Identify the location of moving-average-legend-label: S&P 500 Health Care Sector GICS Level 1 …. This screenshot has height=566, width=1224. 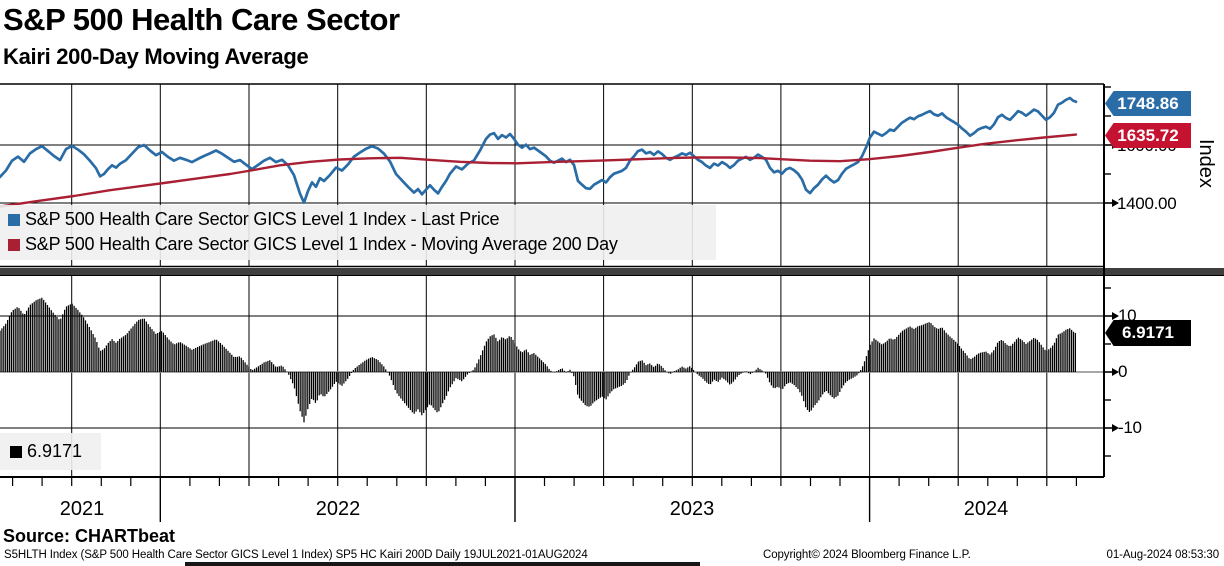
(321, 244).